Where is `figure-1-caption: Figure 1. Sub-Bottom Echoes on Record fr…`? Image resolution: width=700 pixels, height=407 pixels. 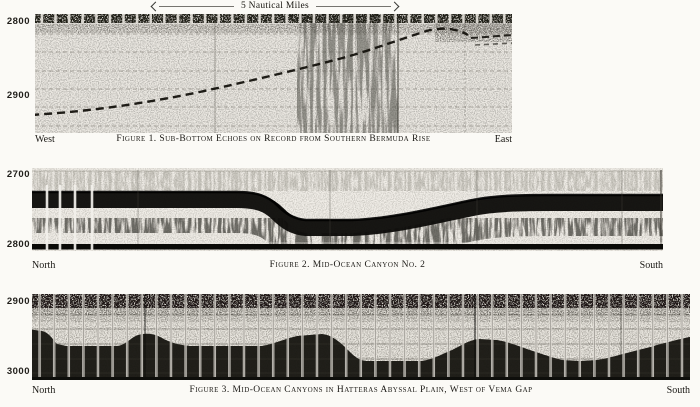 figure-1-caption: Figure 1. Sub-Bottom Echoes on Record fr… is located at coordinates (273, 139).